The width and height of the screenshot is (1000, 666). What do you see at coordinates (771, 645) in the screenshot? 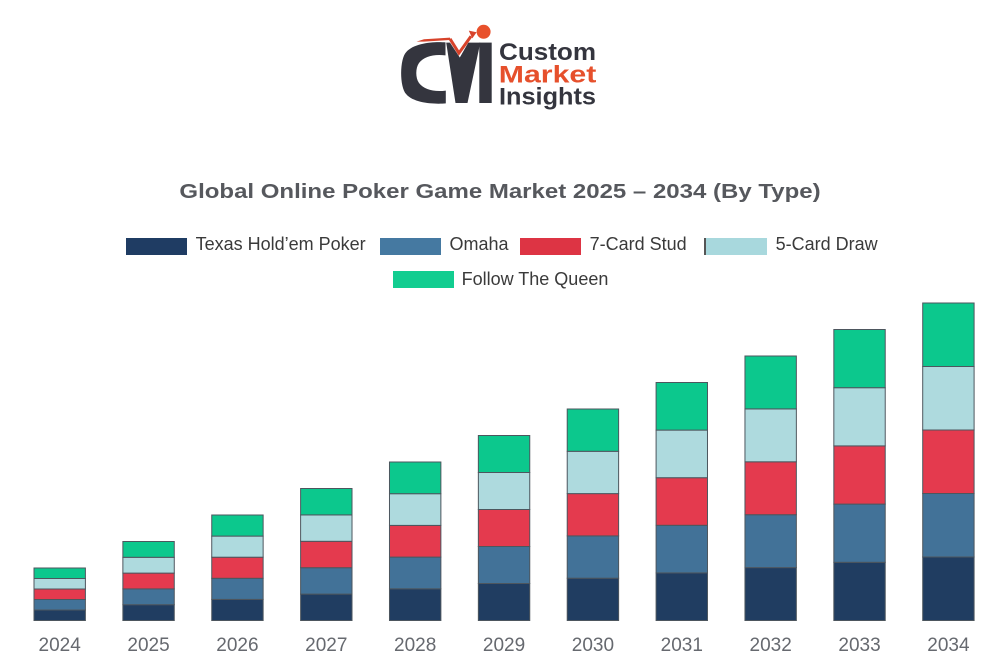
I see `svg-text: 2032` at bounding box center [771, 645].